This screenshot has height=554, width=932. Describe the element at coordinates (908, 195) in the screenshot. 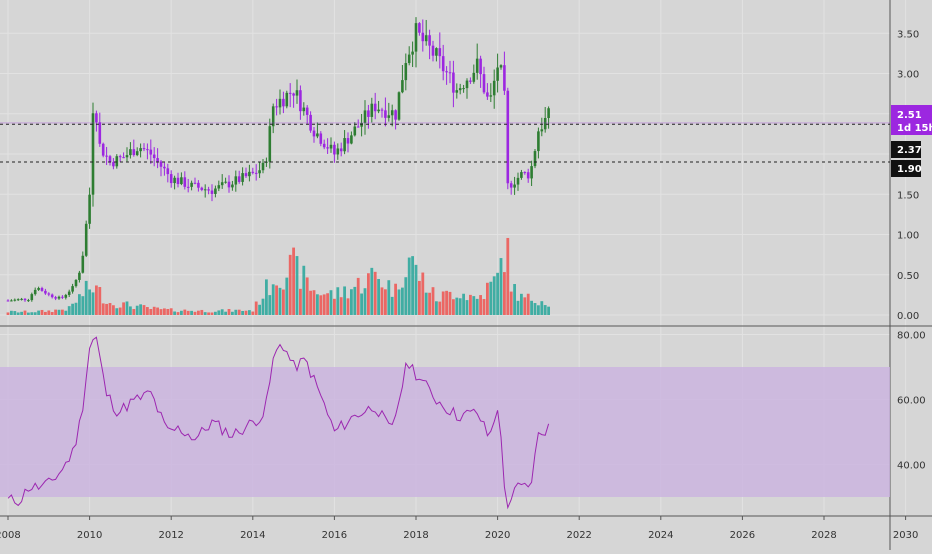

I see `price-tick-label: 1.50` at that location.